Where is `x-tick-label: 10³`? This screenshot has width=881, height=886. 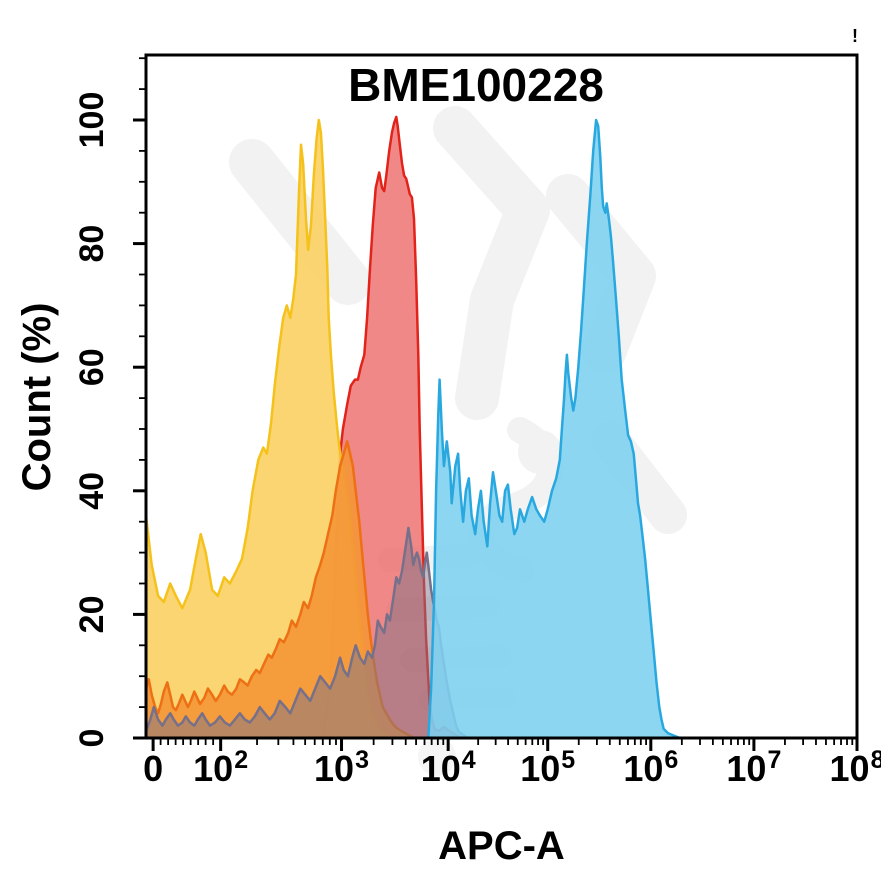 x-tick-label: 10³ is located at coordinates (341, 767).